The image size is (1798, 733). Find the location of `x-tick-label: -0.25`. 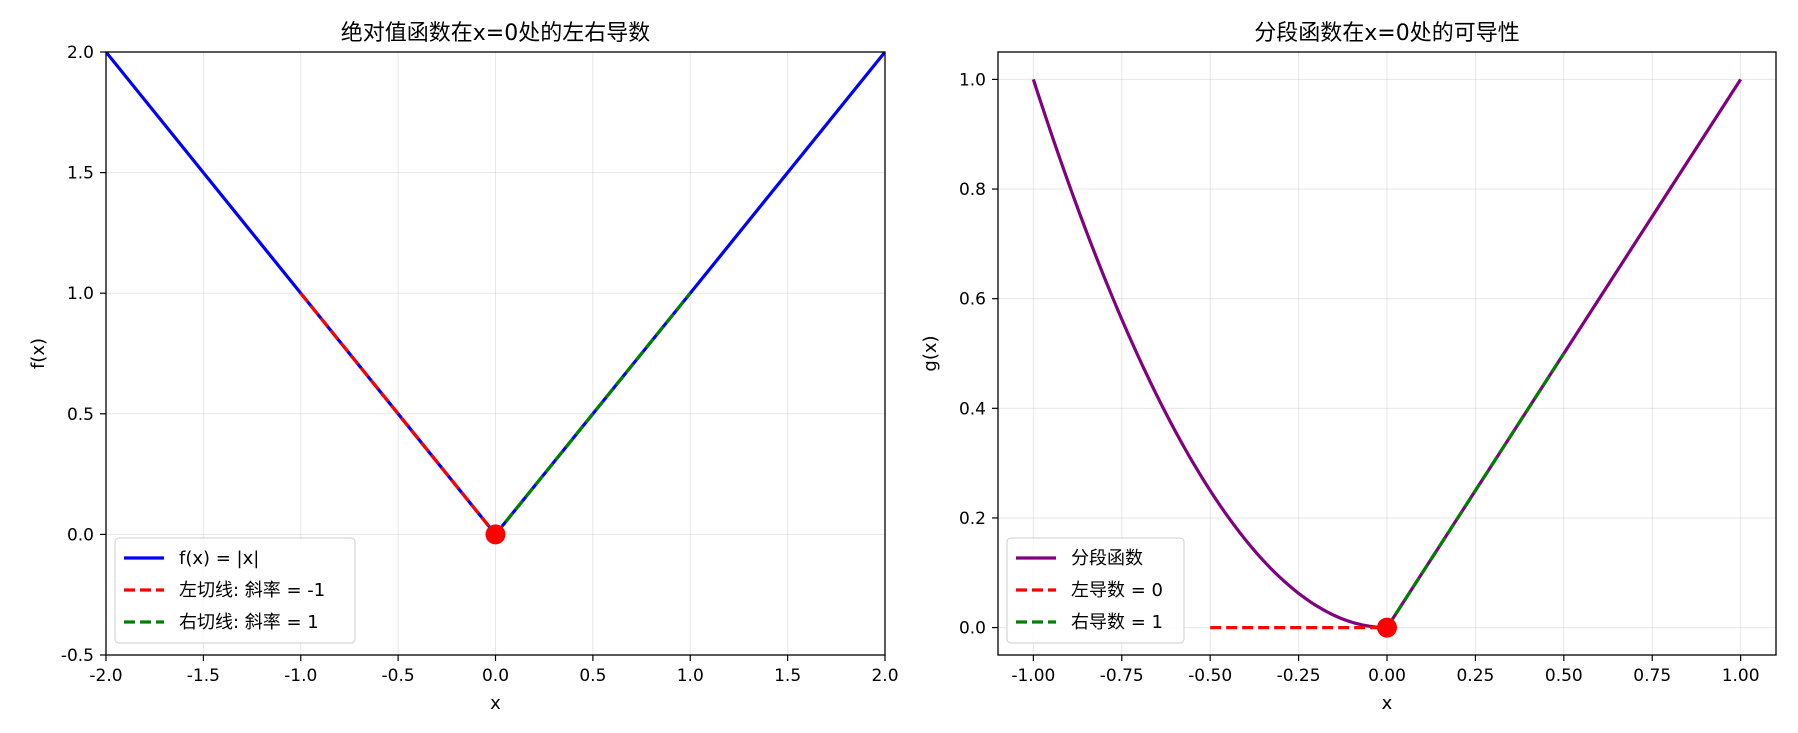

x-tick-label: -0.25 is located at coordinates (1299, 676).